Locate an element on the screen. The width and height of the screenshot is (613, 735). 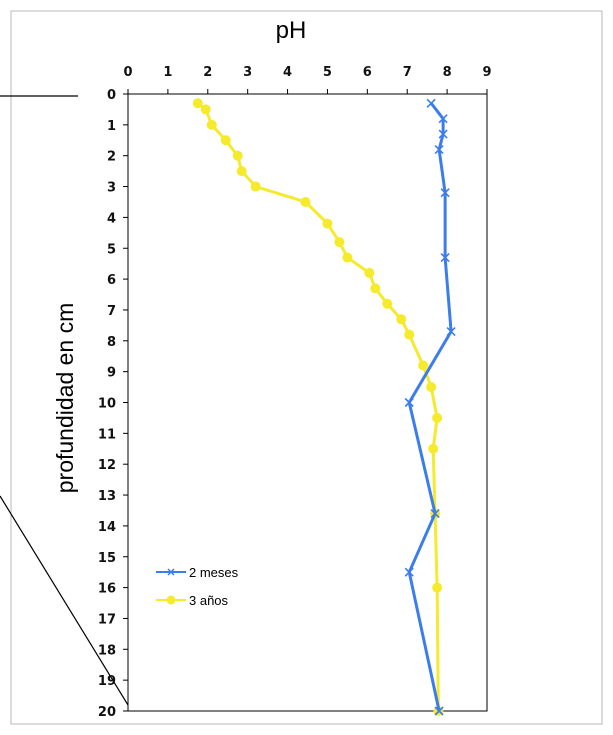
y-tick-label-20: 20 is located at coordinates (107, 712).